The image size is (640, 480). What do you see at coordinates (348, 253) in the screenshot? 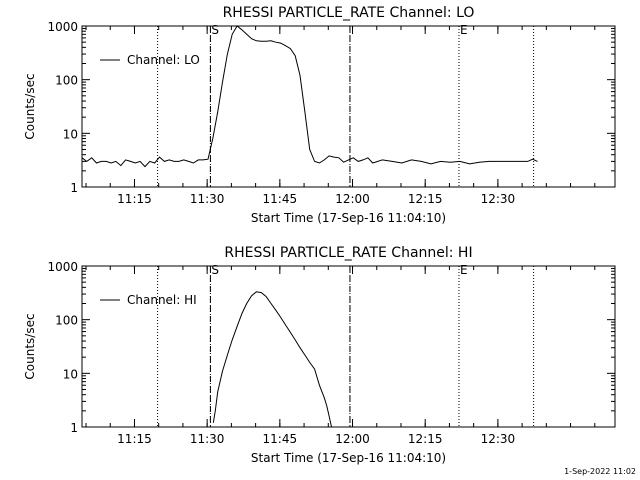
I see `chart-title: RHESSI PARTICLE_RATE Channel: HI` at bounding box center [348, 253].